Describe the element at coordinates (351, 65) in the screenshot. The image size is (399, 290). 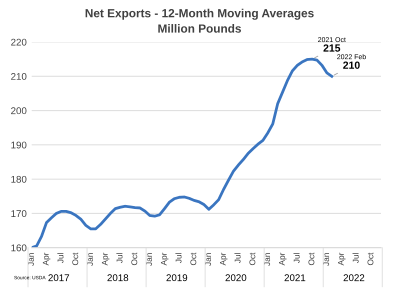
I see `data-label: 210` at that location.